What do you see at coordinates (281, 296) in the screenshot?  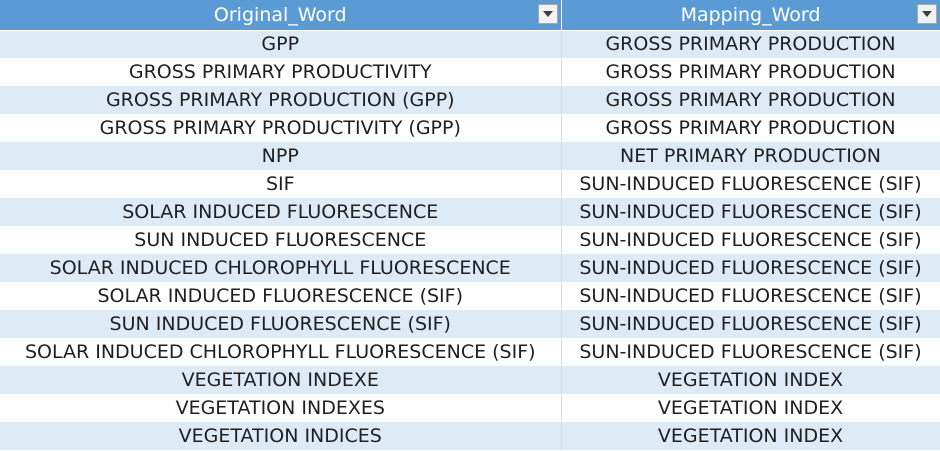 I see `cell-original-word: SOLAR INDUCED FLUORESCENCE (SIF)` at bounding box center [281, 296].